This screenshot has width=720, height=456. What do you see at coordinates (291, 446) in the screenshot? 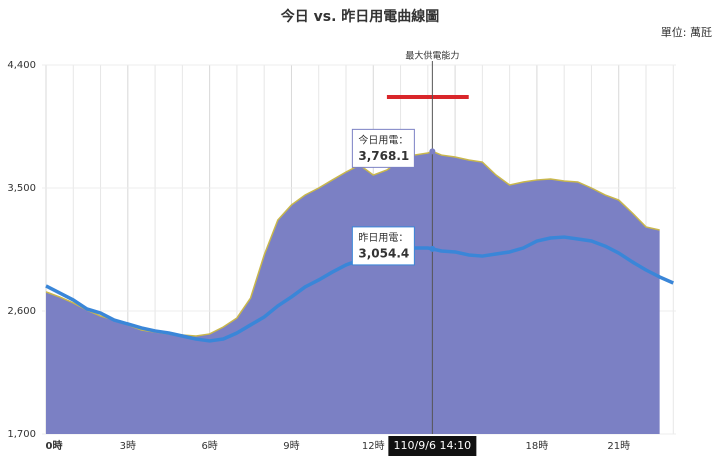
I see `x-tick-label: 9時` at bounding box center [291, 446].